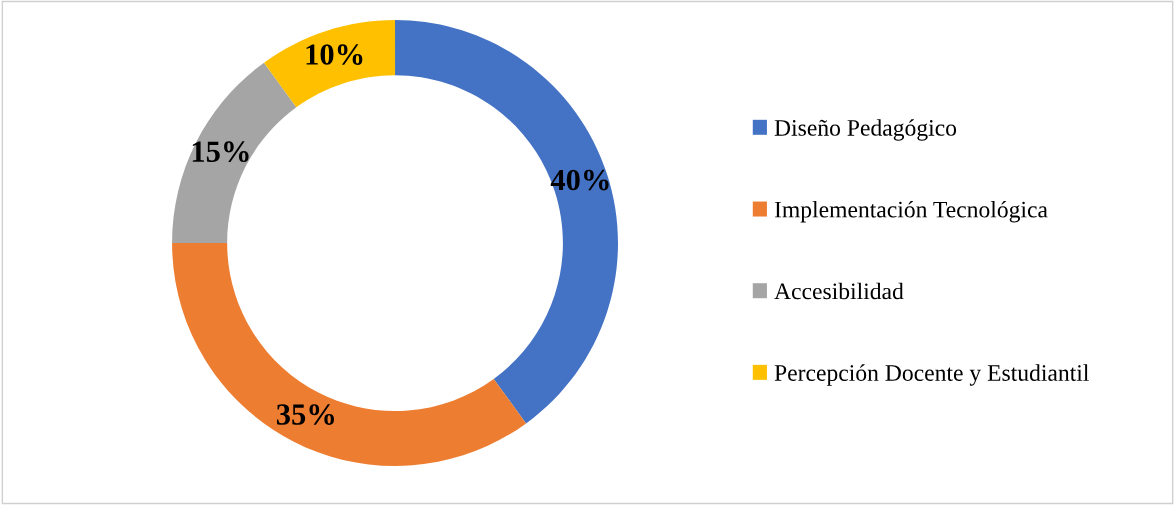 The image size is (1175, 505). Describe the element at coordinates (305, 414) in the screenshot. I see `data-label: 35%` at that location.